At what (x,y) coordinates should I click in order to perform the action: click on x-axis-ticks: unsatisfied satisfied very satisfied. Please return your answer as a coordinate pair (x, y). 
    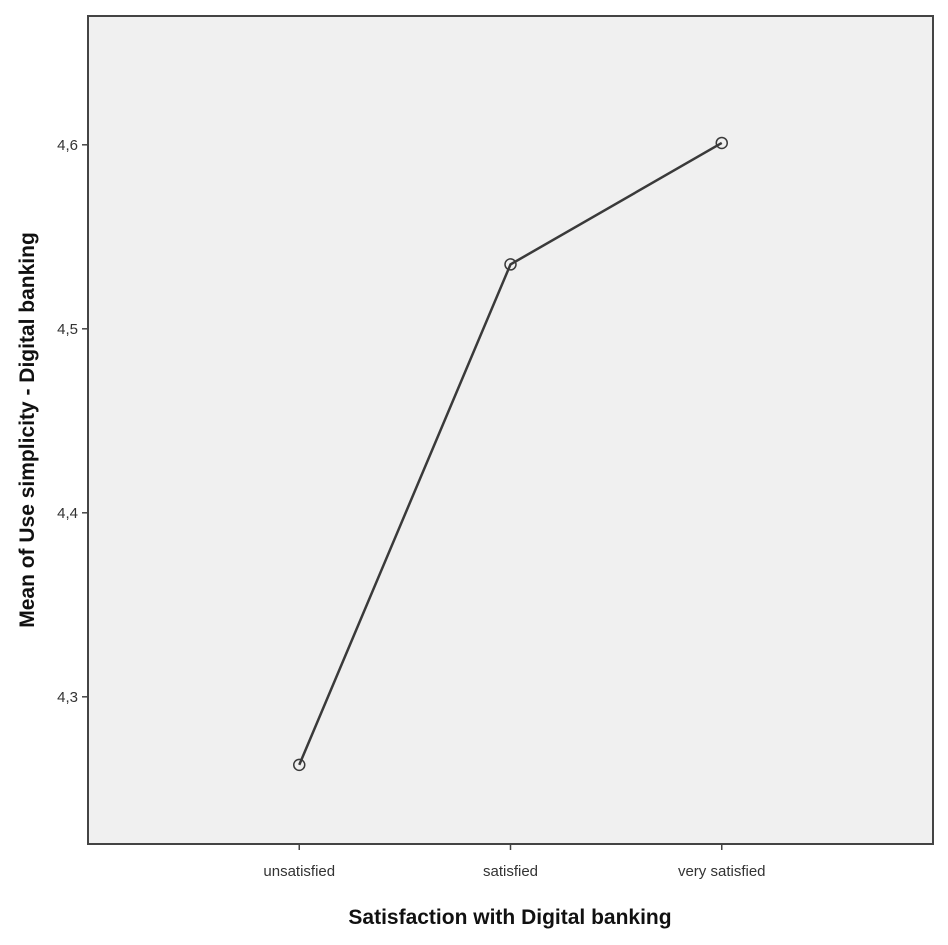
    Looking at the image, I should click on (514, 862).